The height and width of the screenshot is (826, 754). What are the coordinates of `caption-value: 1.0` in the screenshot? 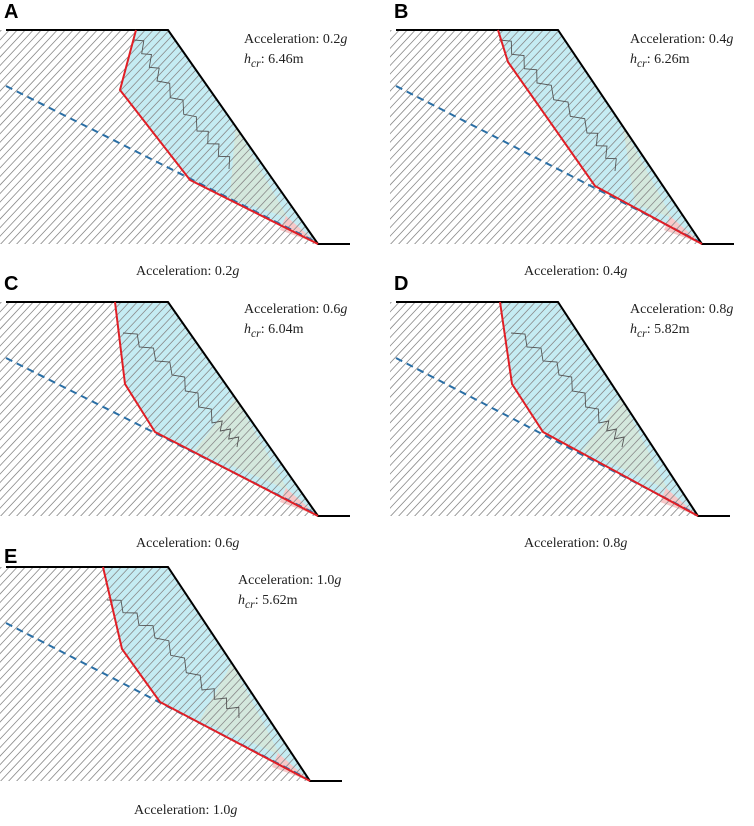 It's located at (221, 810).